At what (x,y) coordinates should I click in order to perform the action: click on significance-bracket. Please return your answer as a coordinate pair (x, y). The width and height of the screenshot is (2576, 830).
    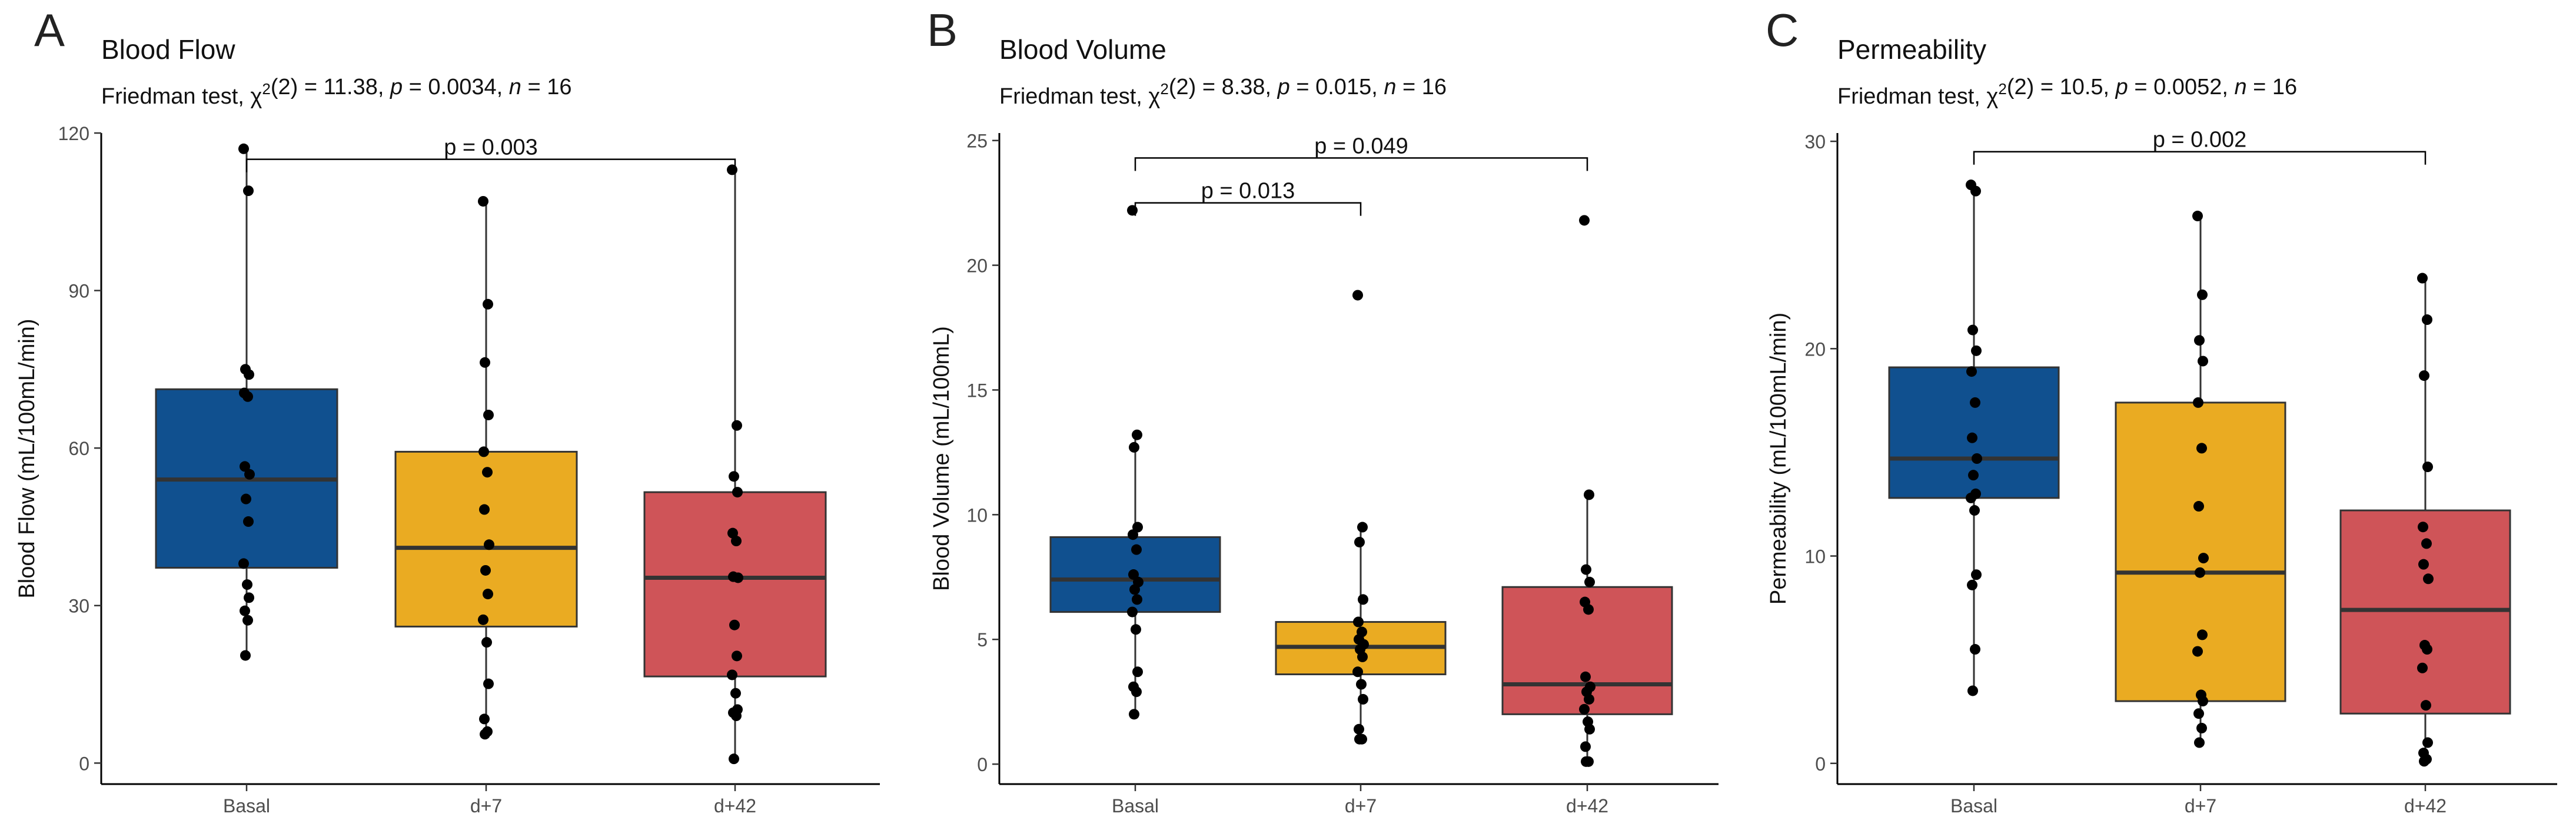
    Looking at the image, I should click on (1248, 209).